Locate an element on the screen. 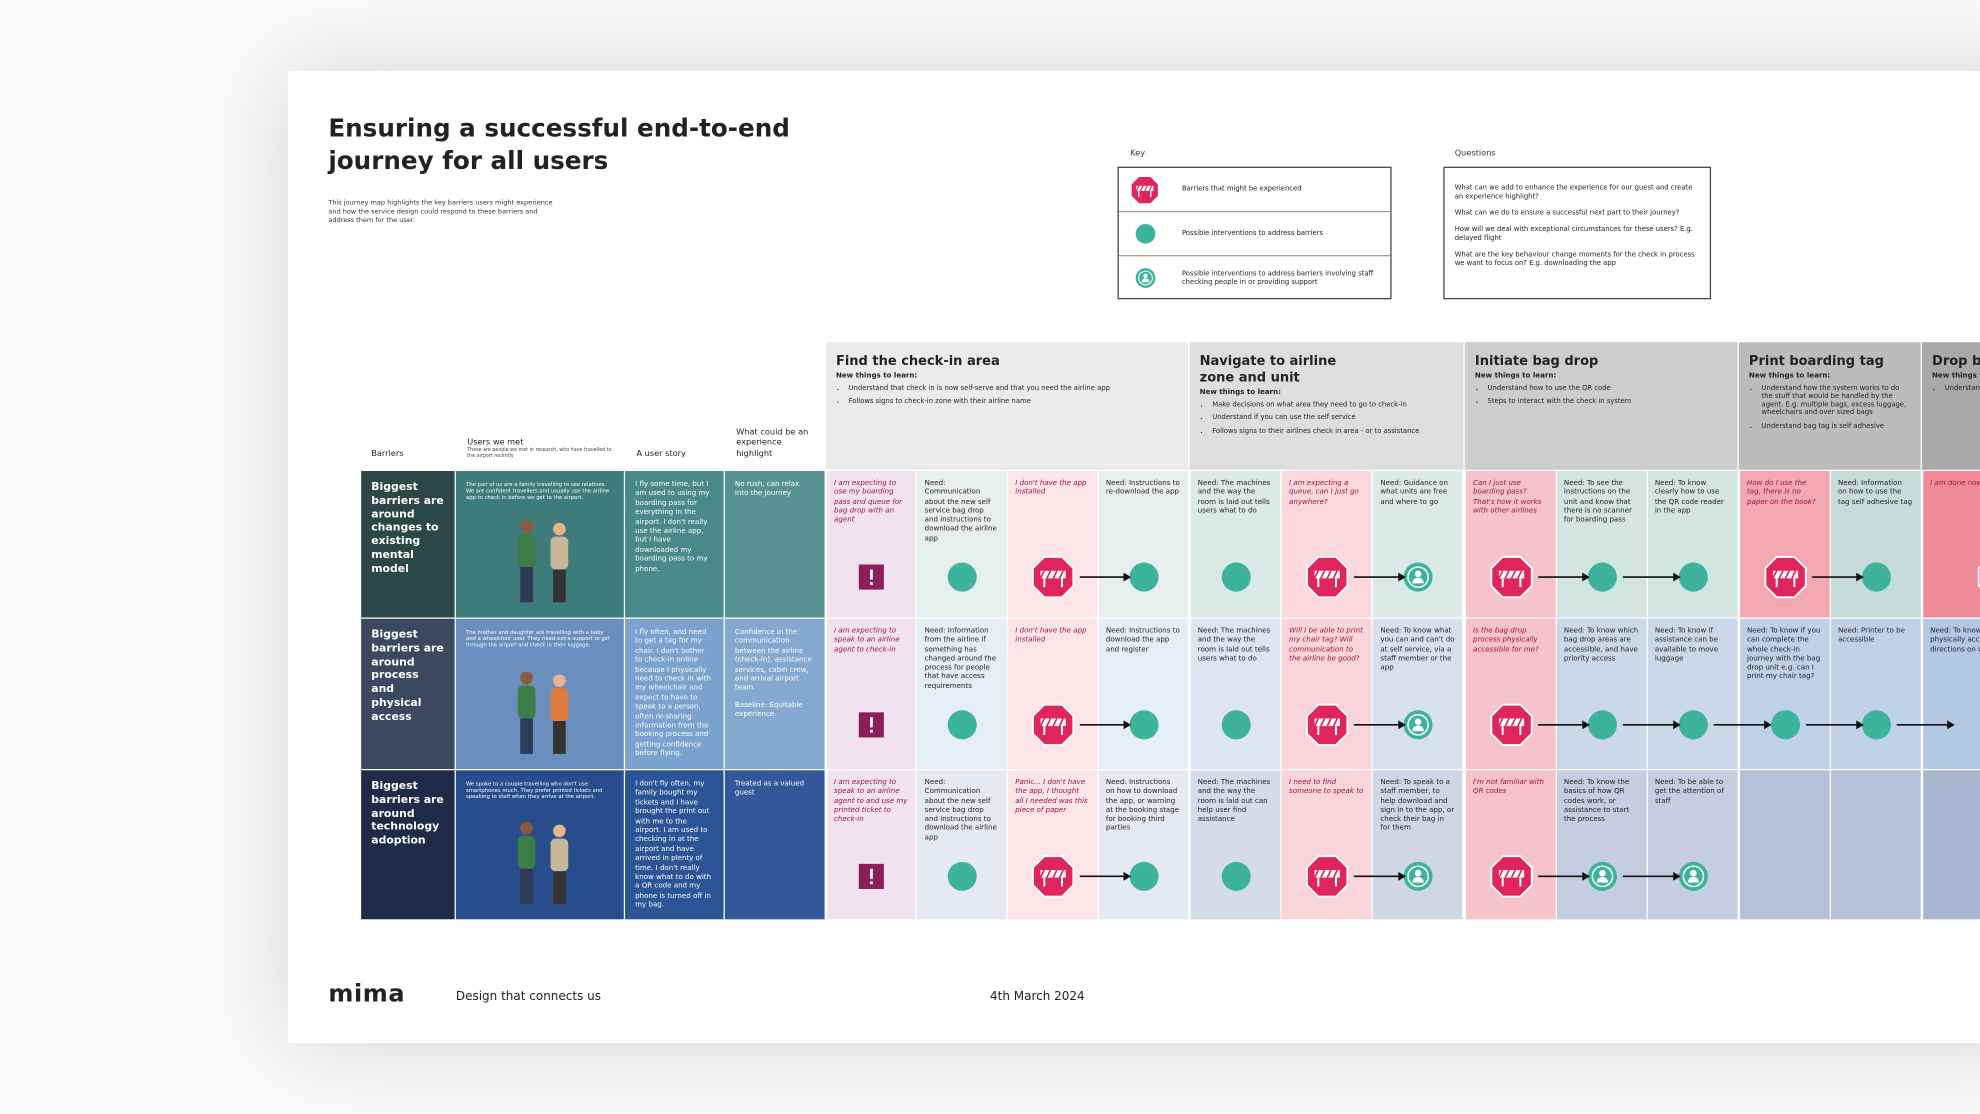 The width and height of the screenshot is (1980, 1114). cell-text: I need to find someone to speak to is located at coordinates (1326, 787).